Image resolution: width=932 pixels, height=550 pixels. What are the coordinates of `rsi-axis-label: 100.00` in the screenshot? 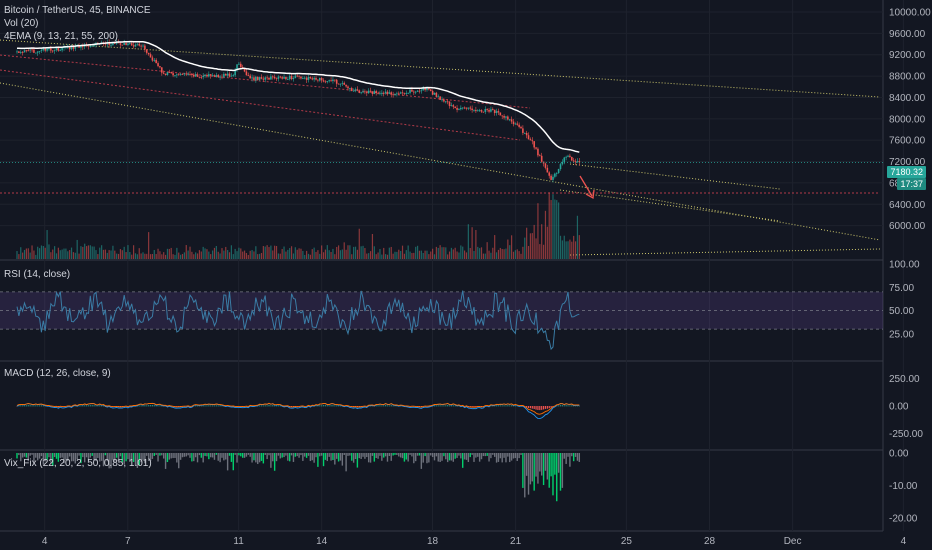 It's located at (904, 265).